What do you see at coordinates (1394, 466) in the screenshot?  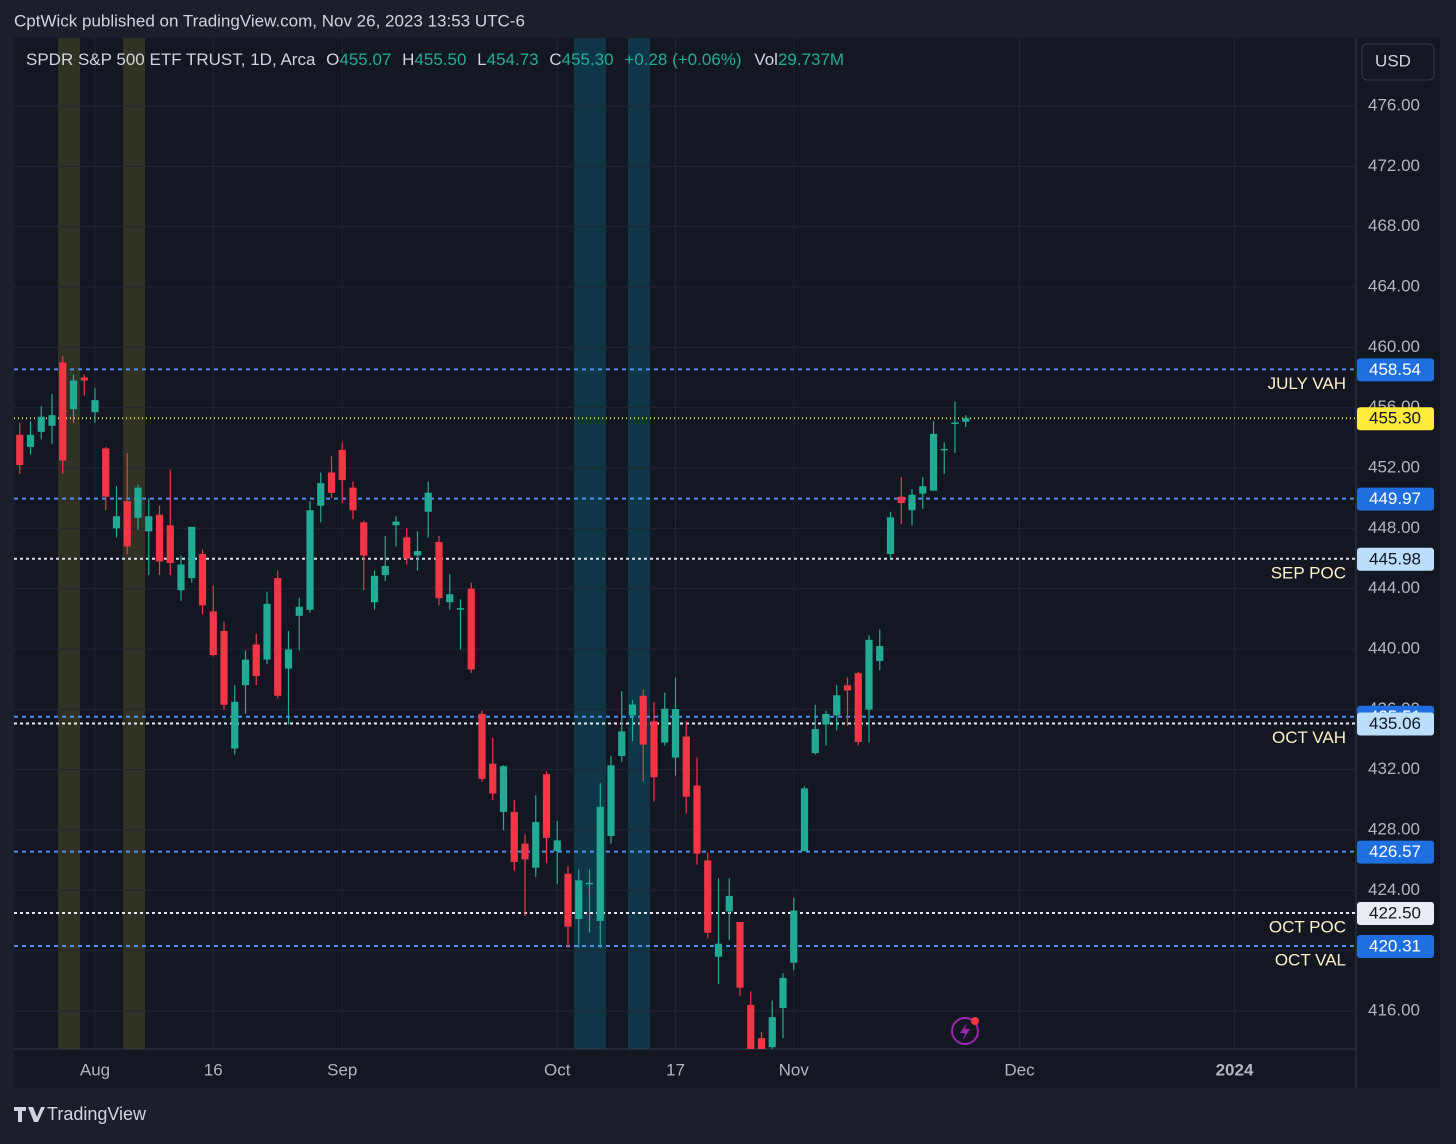 I see `y-tick-label: 452.00` at bounding box center [1394, 466].